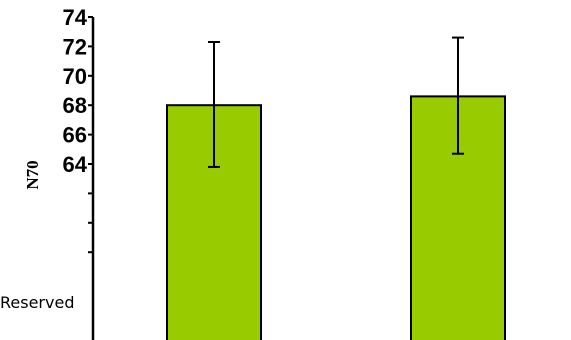 The image size is (571, 340). Describe the element at coordinates (75, 135) in the screenshot. I see `y-tick-label: 66` at that location.